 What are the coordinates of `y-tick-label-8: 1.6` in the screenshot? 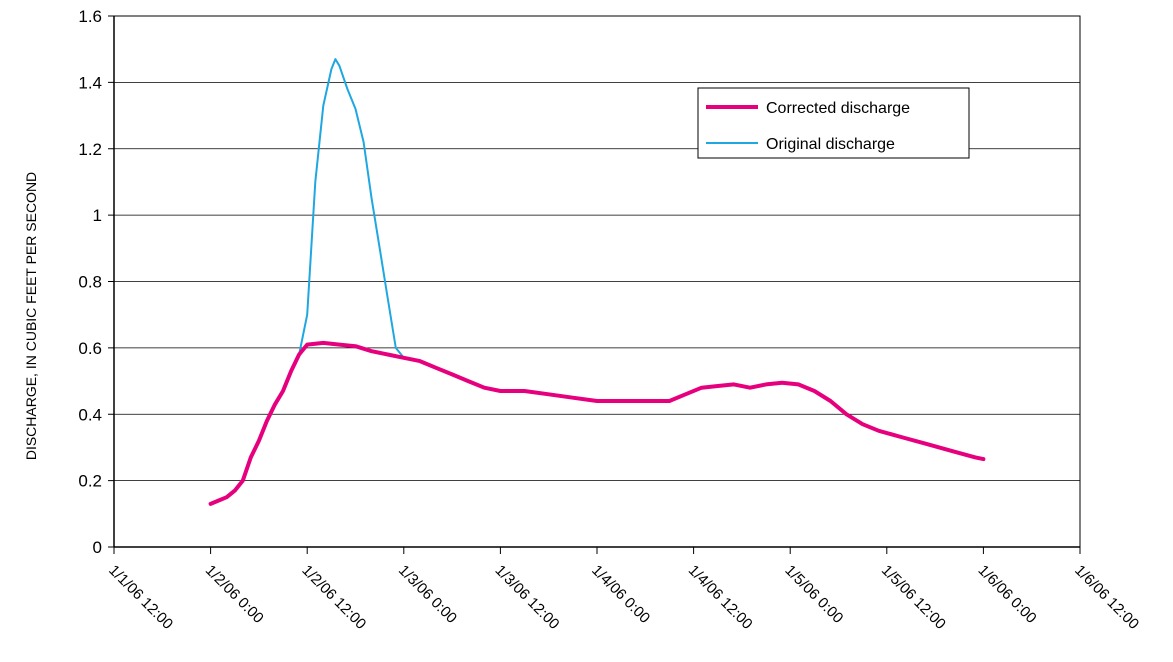 It's located at (90, 16).